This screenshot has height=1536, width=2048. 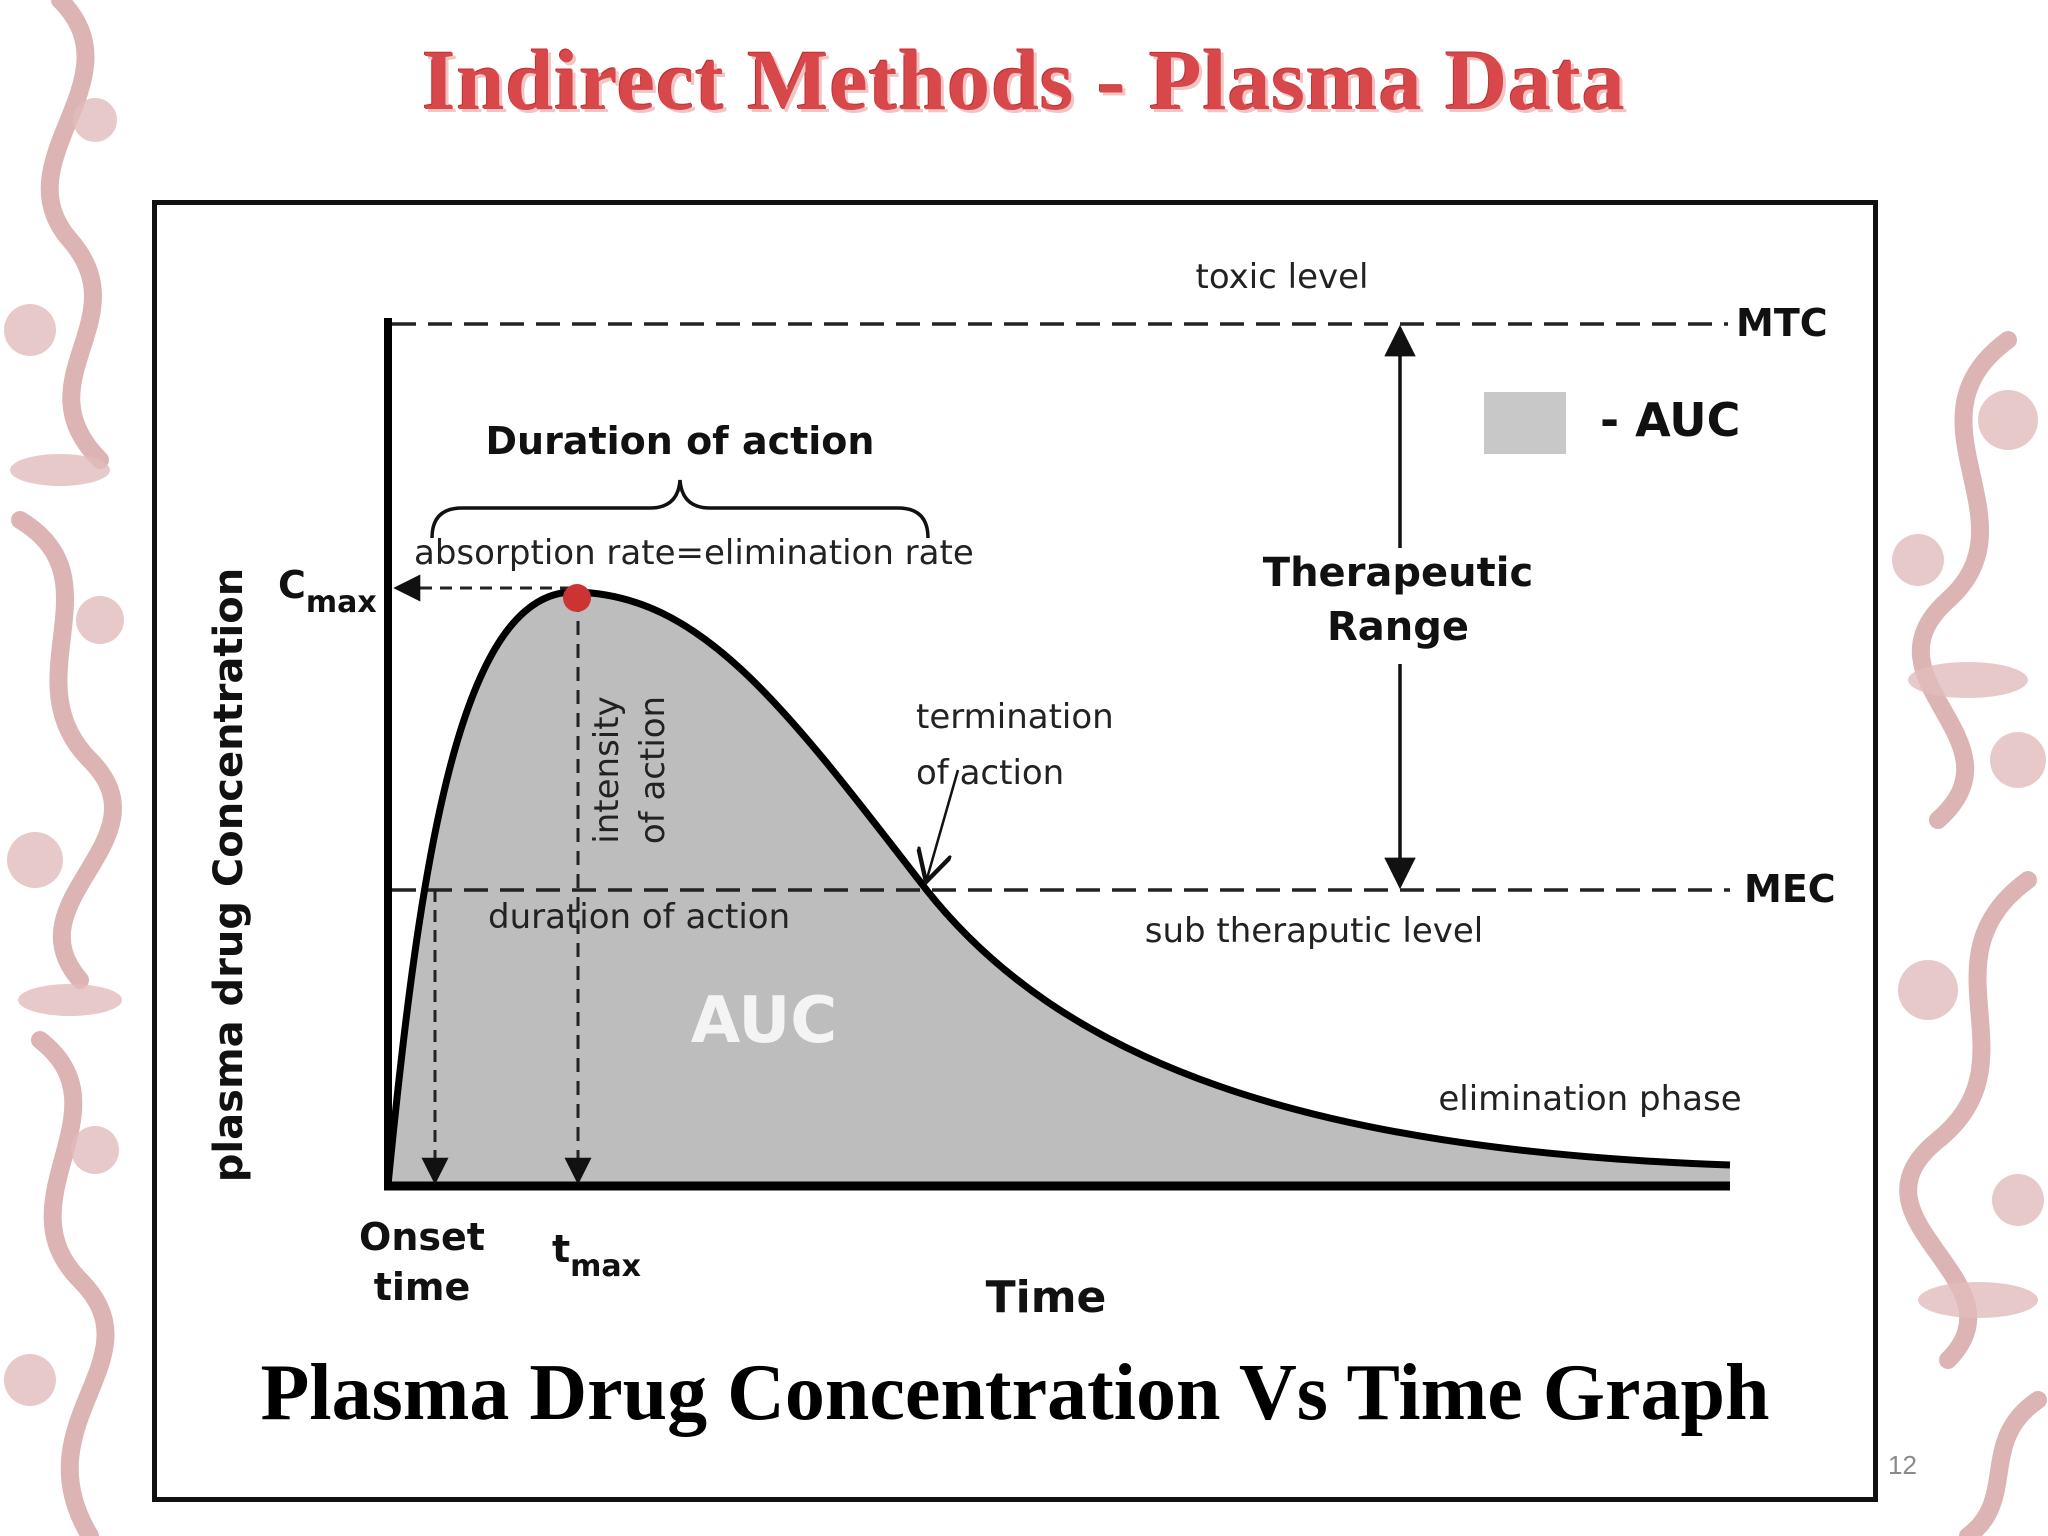 What do you see at coordinates (1525, 423) in the screenshot?
I see `legend-auc-swatch` at bounding box center [1525, 423].